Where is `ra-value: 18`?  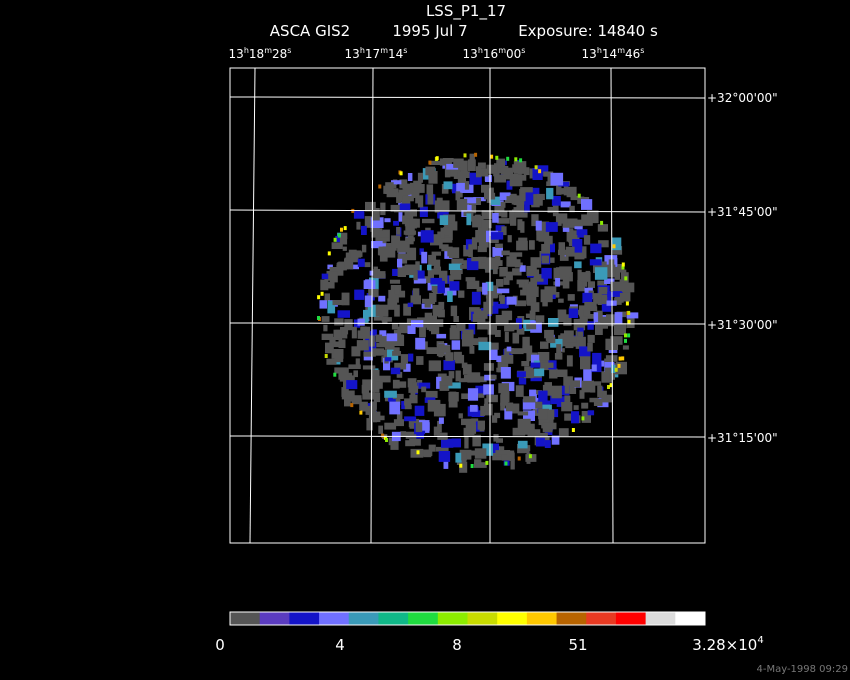 ra-value: 18 is located at coordinates (256, 54).